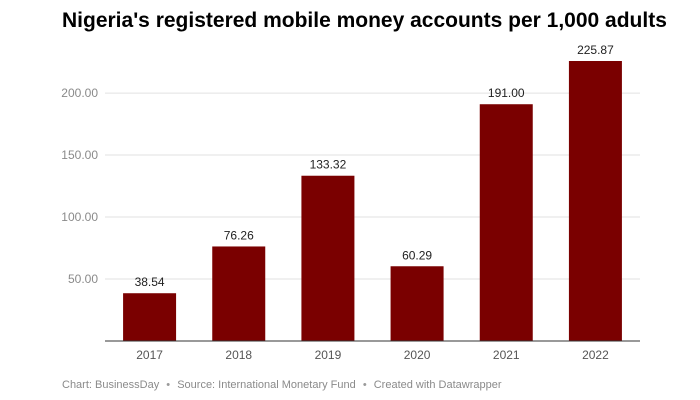 This screenshot has height=400, width=700. Describe the element at coordinates (149, 355) in the screenshot. I see `x-tick-label: 2017` at that location.